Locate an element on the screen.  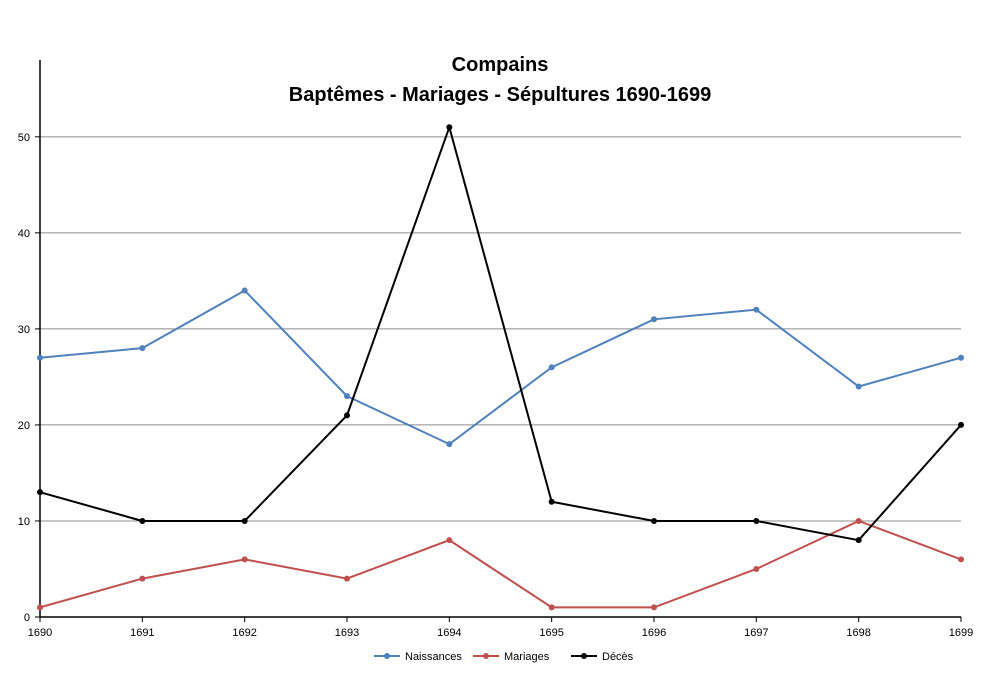
legend: Naissances Mariages Décès is located at coordinates (504, 657).